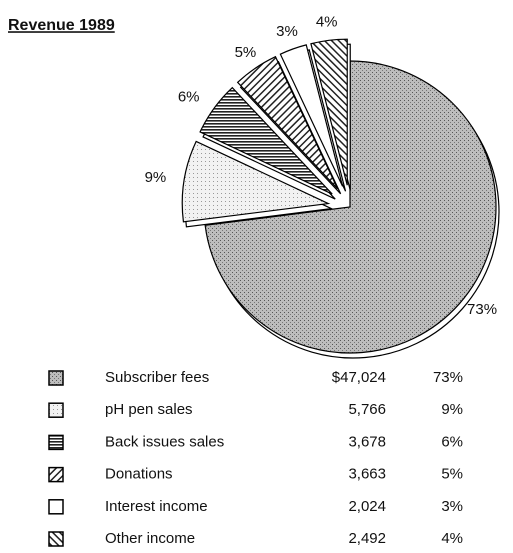  I want to click on legend-amount: 2,492, so click(367, 538).